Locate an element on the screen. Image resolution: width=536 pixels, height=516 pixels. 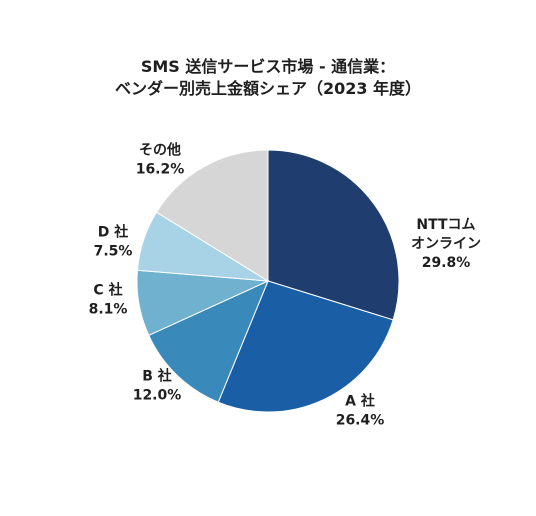
slice-name-0-1: オンライン is located at coordinates (446, 244).